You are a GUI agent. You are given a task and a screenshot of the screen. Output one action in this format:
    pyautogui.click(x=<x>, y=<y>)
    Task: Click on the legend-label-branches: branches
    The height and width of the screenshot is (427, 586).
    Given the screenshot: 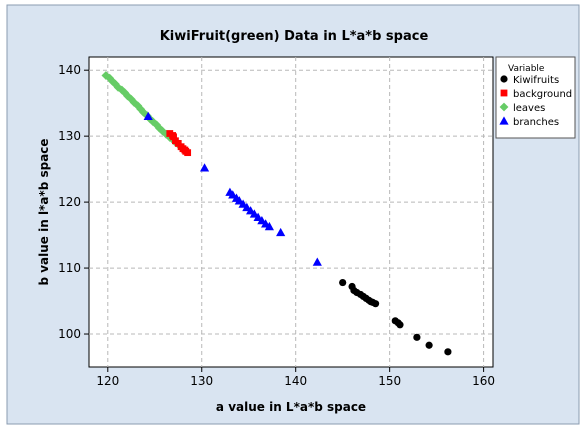 What is the action you would take?
    pyautogui.click(x=536, y=122)
    